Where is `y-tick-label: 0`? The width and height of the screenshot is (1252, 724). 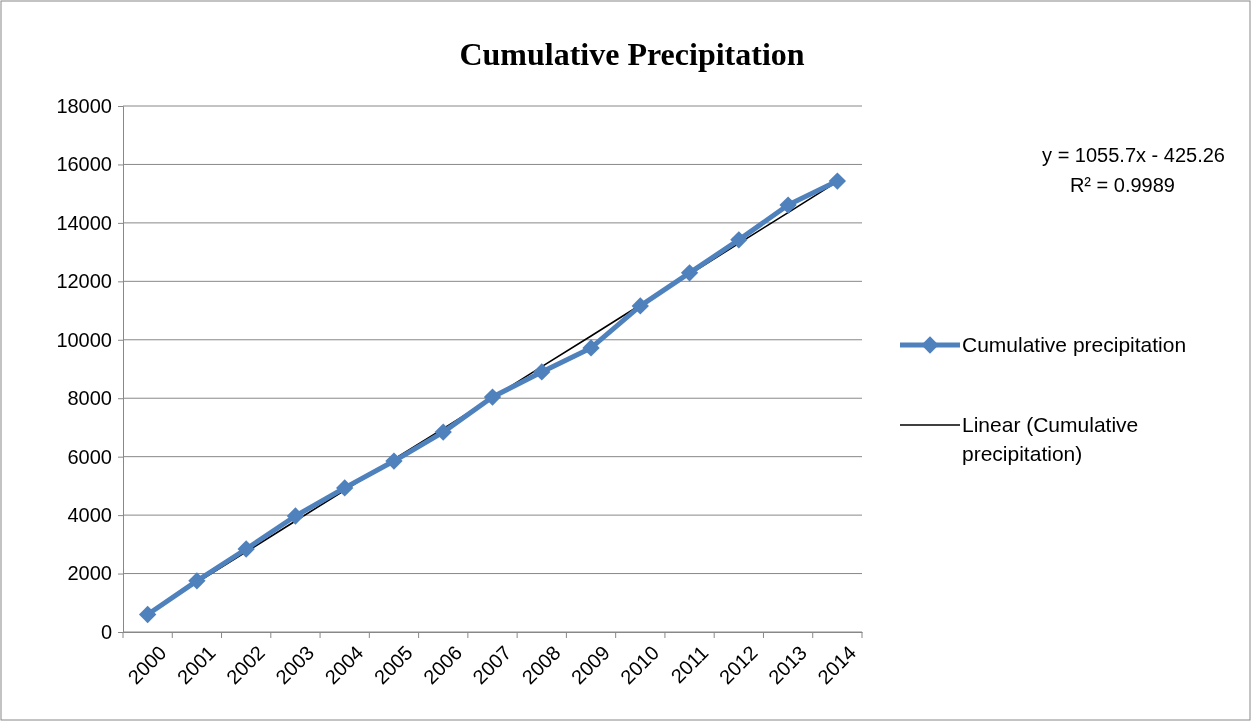
y-tick-label: 0 is located at coordinates (106, 631).